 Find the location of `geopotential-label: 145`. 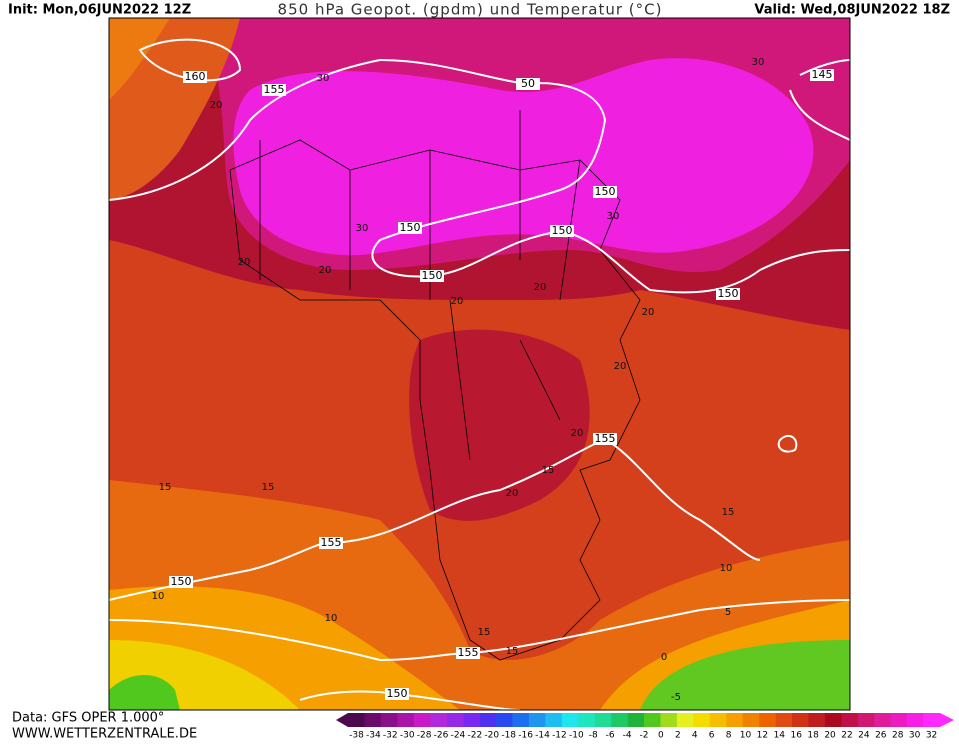

geopotential-label: 145 is located at coordinates (822, 74).